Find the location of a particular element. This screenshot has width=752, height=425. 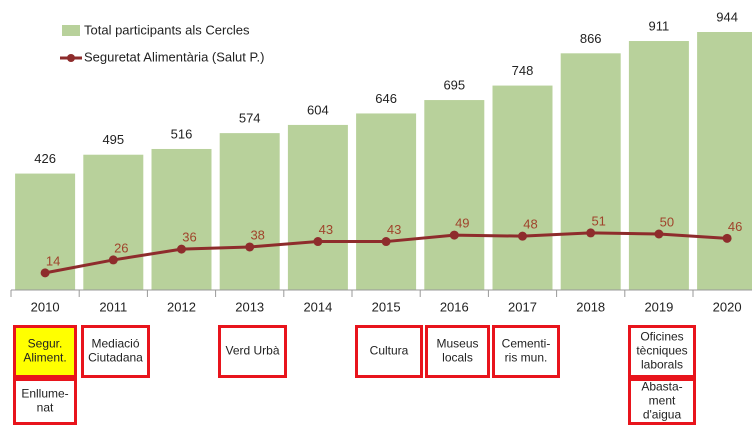

x-tick-label: 2020 is located at coordinates (727, 306).